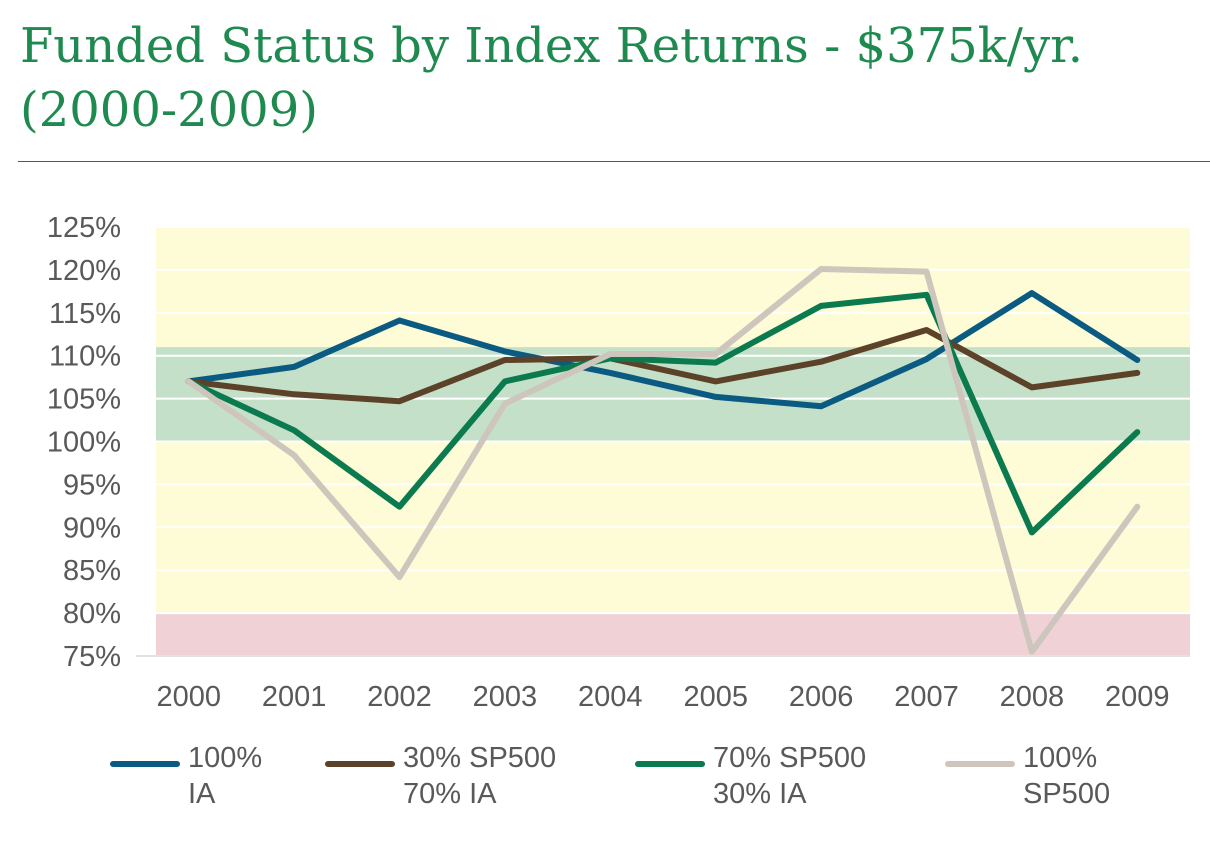 The height and width of the screenshot is (844, 1210). Describe the element at coordinates (225, 776) in the screenshot. I see `legend-label: 100% IA` at that location.